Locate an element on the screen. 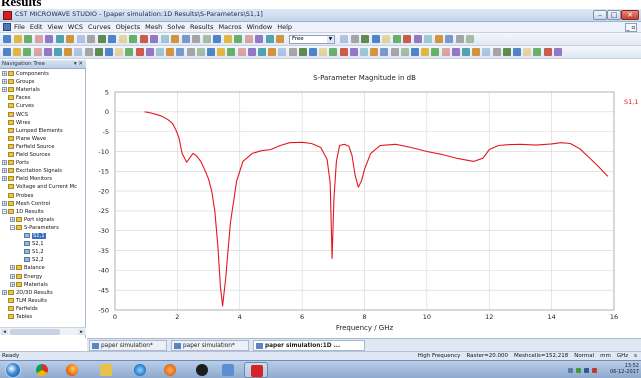 The height and width of the screenshot is (378, 641). secondary-tool-28-icon is located at coordinates (282, 52).